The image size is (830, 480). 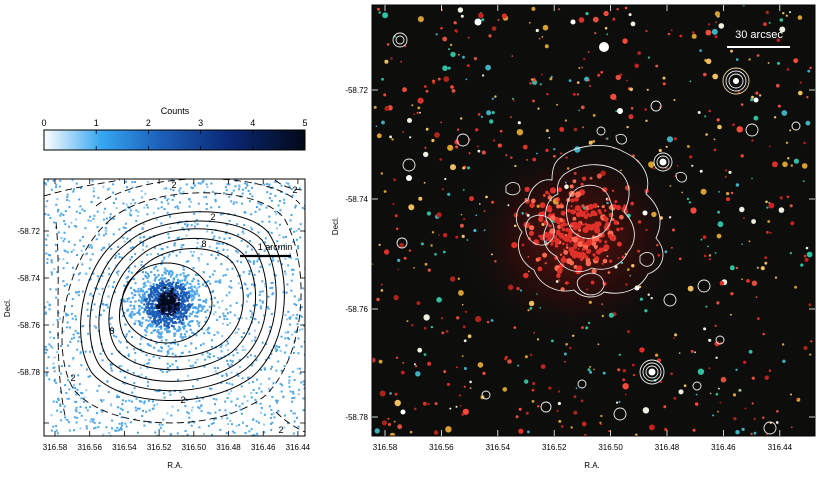 I want to click on contour-solid, so click(x=182, y=304).